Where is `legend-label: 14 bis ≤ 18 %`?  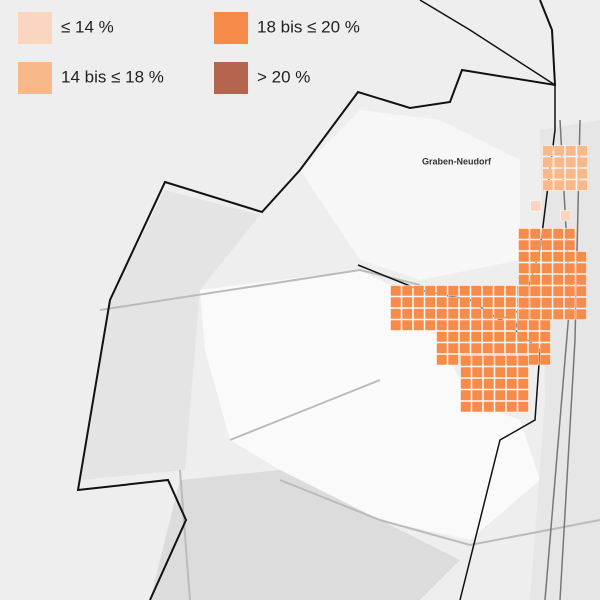 legend-label: 14 bis ≤ 18 % is located at coordinates (112, 76).